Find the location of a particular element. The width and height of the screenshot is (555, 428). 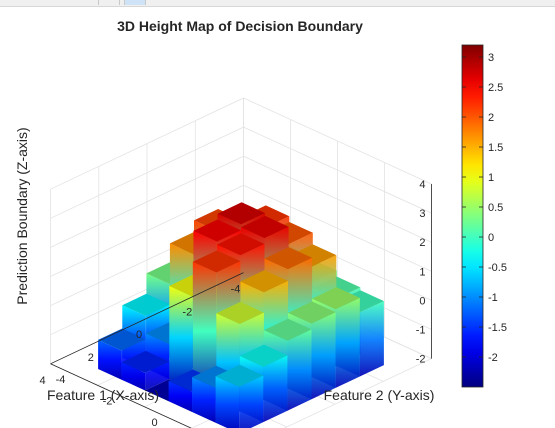

colorbar-tick-label: 0 is located at coordinates (491, 238).